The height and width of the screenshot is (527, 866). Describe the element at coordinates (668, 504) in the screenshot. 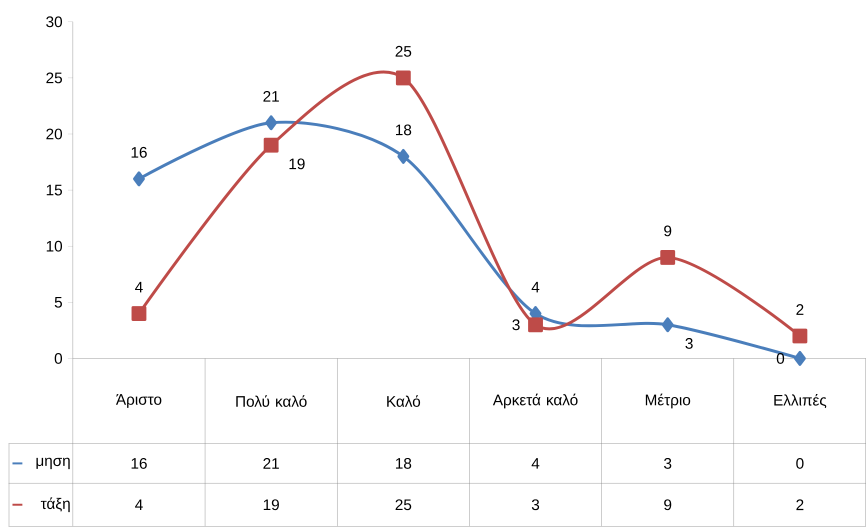

I see `data-label: 9` at that location.